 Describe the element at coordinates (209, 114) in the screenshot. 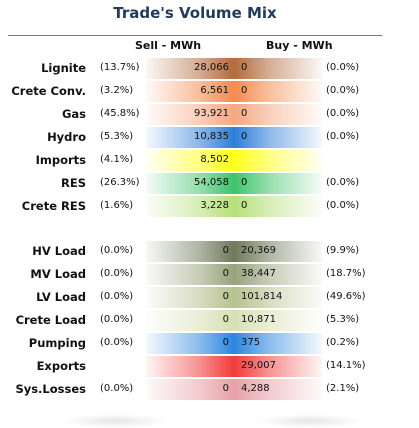

I see `table-row: Gas (45.8%) 93,921 0 (0.0%)` at that location.